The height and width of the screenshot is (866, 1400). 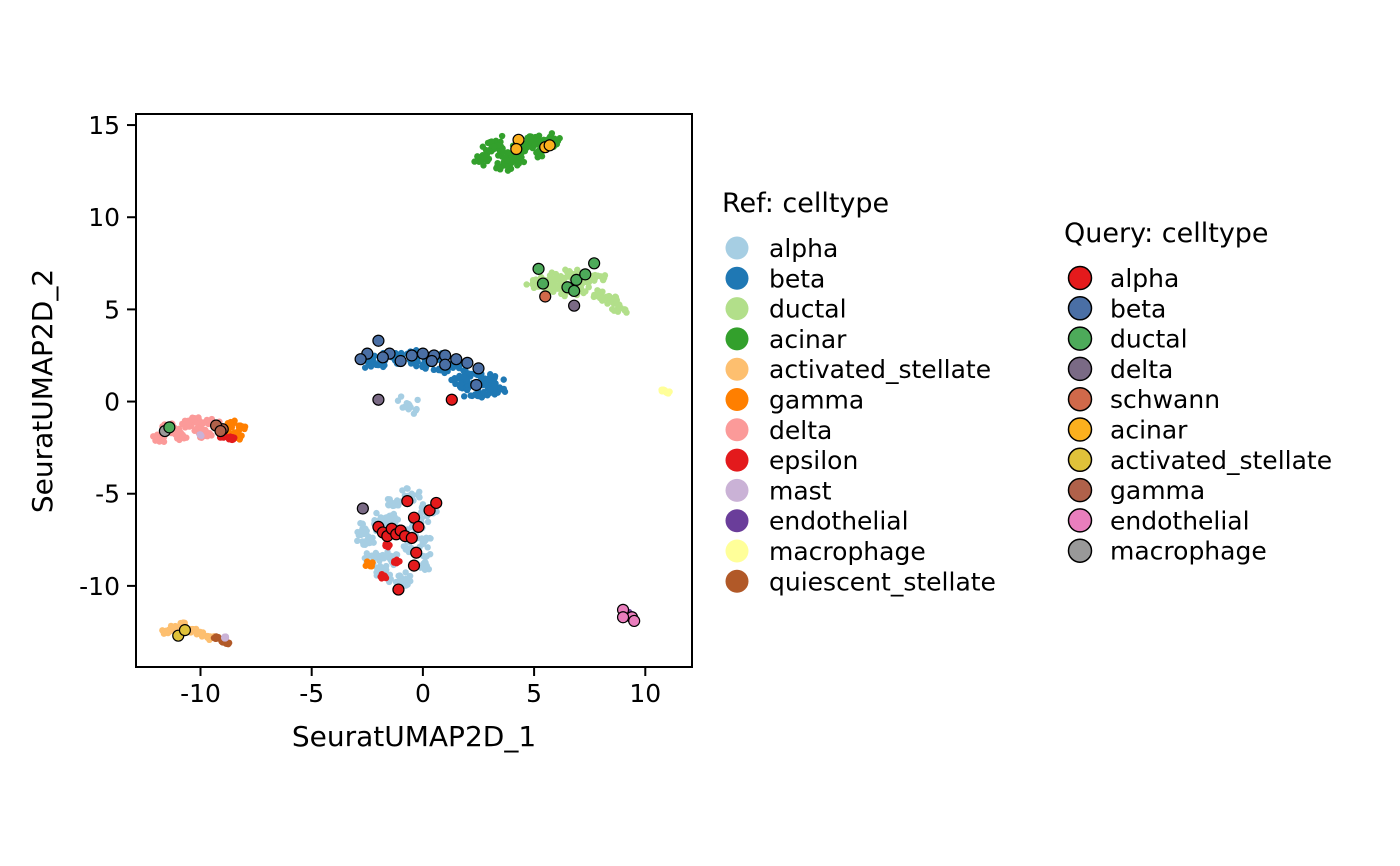 I want to click on query-legend-title: Query: celltype, so click(x=1166, y=233).